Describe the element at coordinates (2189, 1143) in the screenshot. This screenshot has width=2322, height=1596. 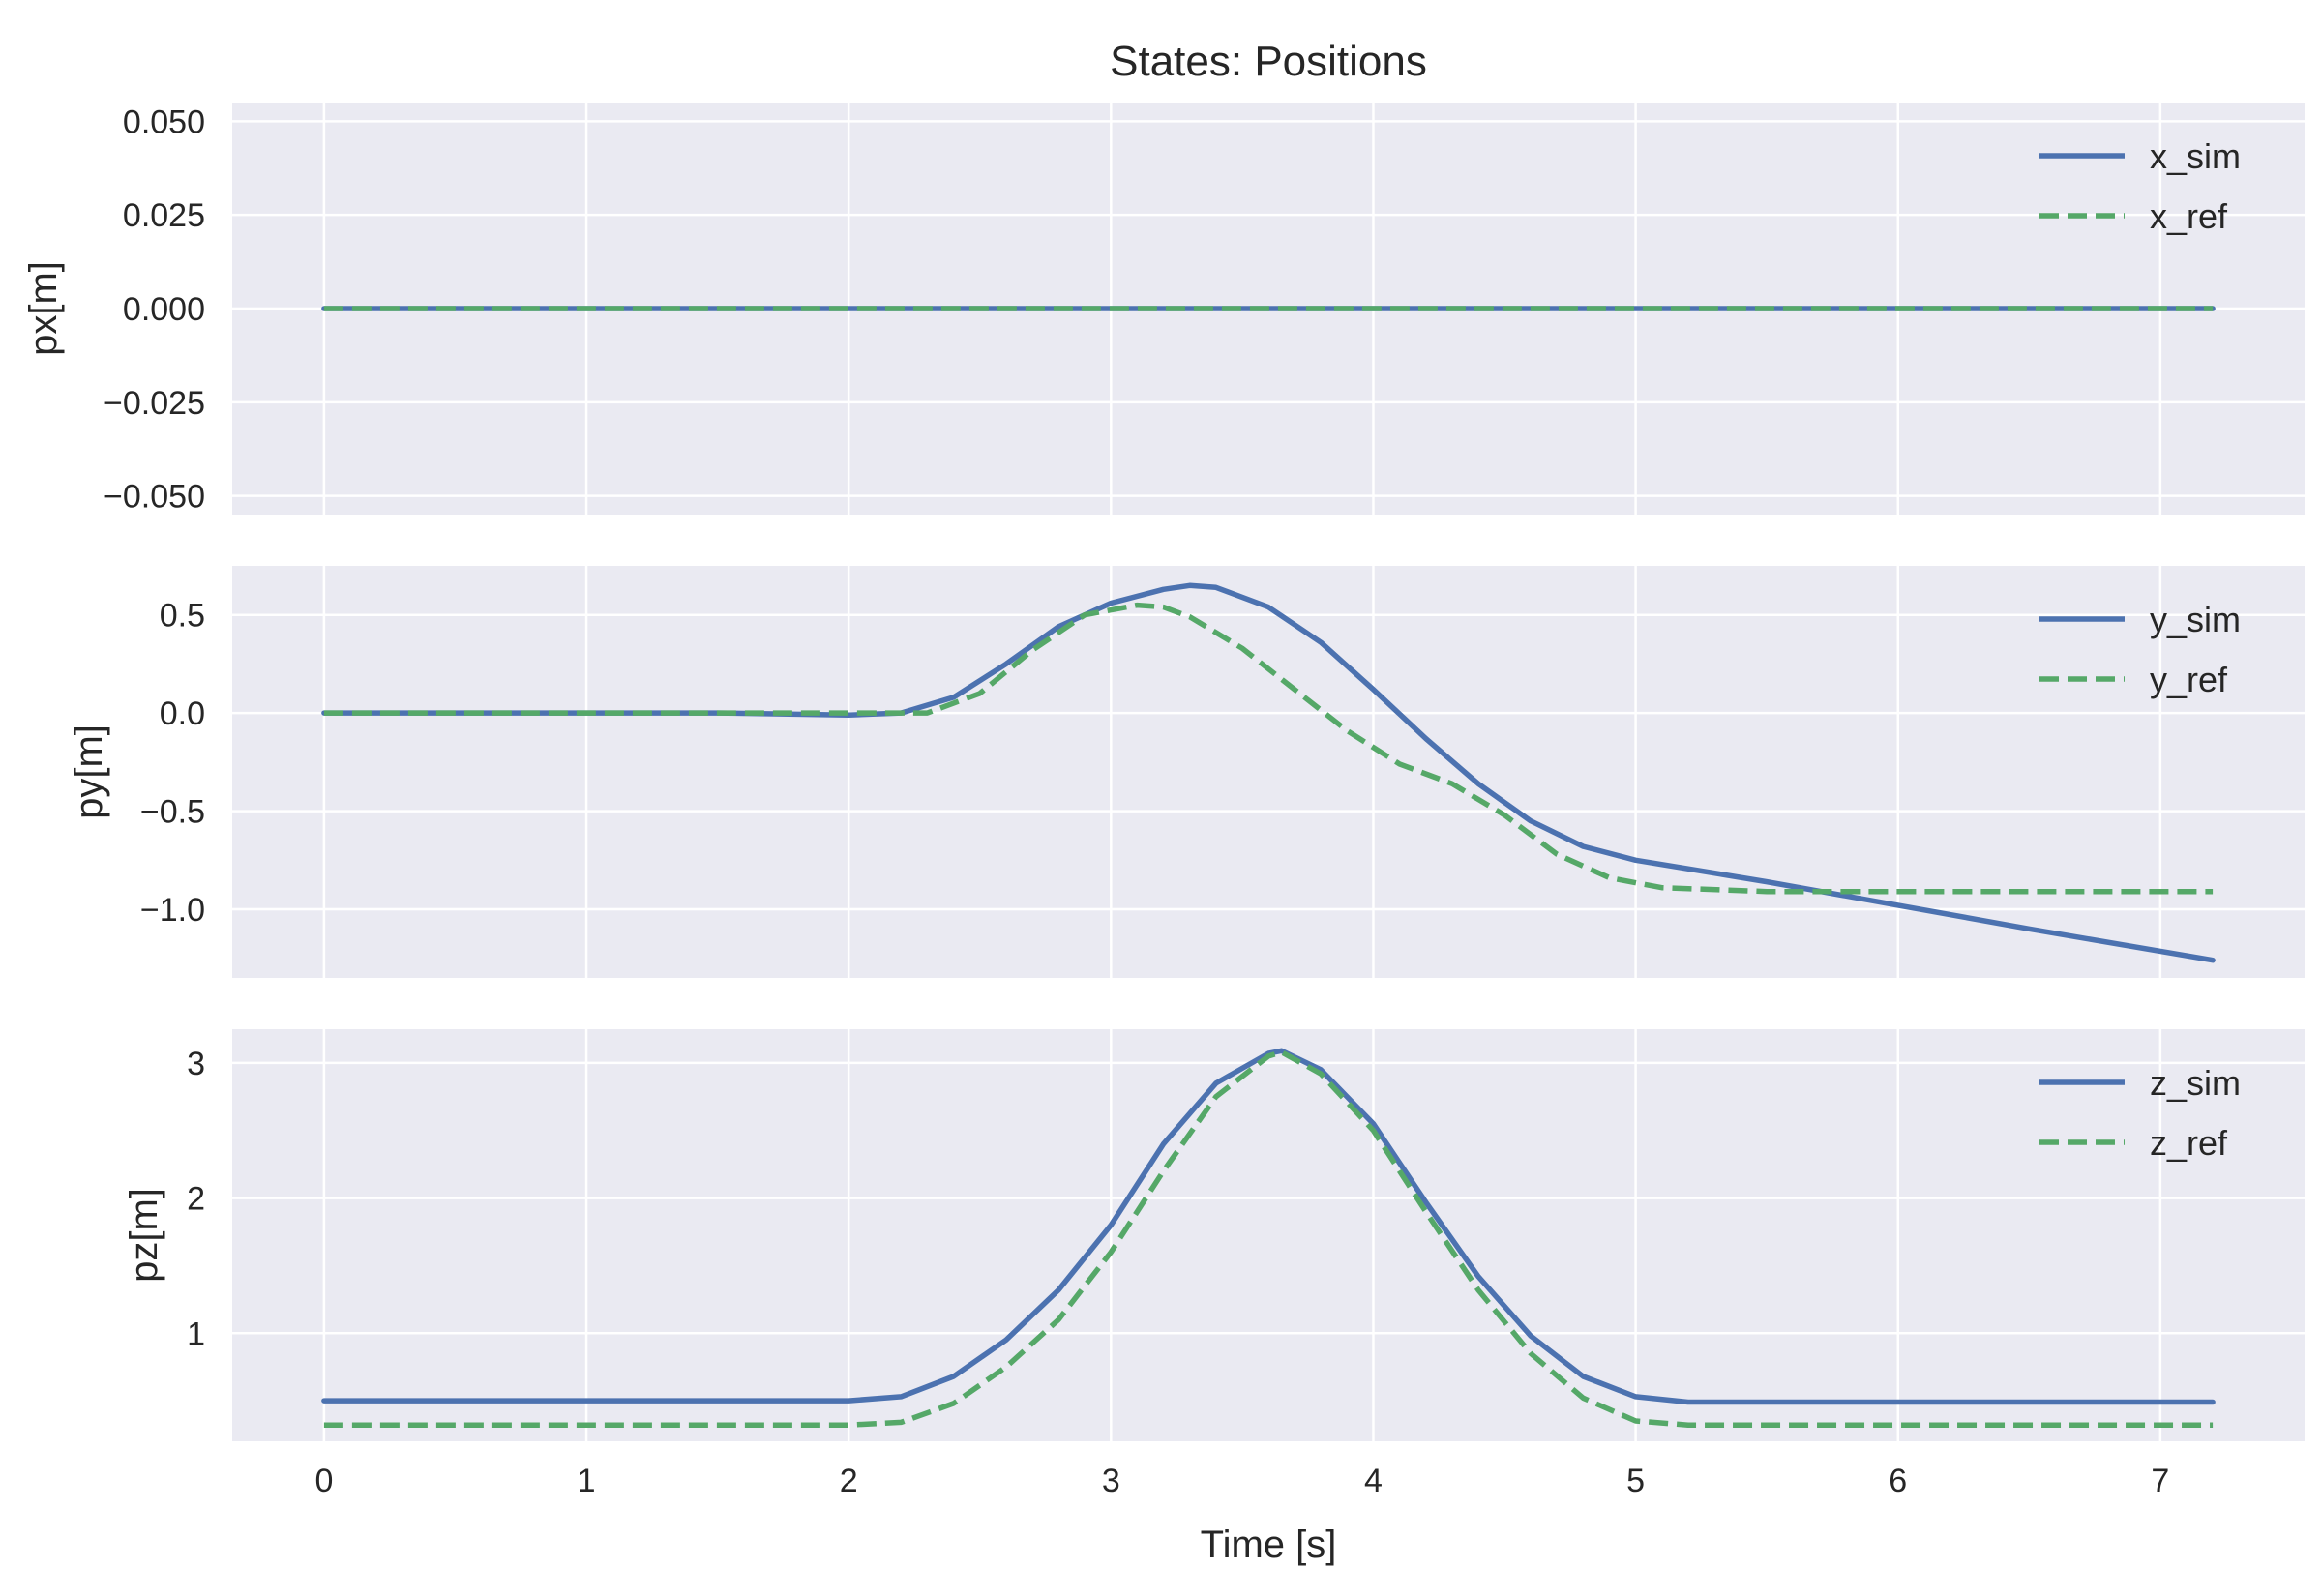
I see `legend-label-z_ref: z_ref` at that location.